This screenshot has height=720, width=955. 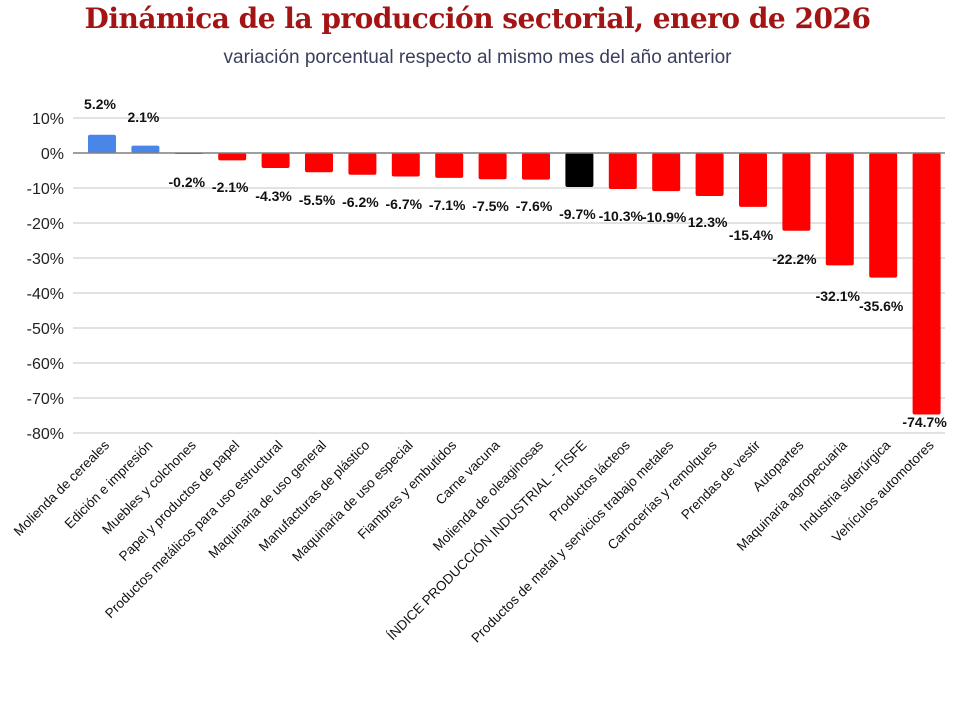 What do you see at coordinates (143, 117) in the screenshot?
I see `data-label: 2.1%` at bounding box center [143, 117].